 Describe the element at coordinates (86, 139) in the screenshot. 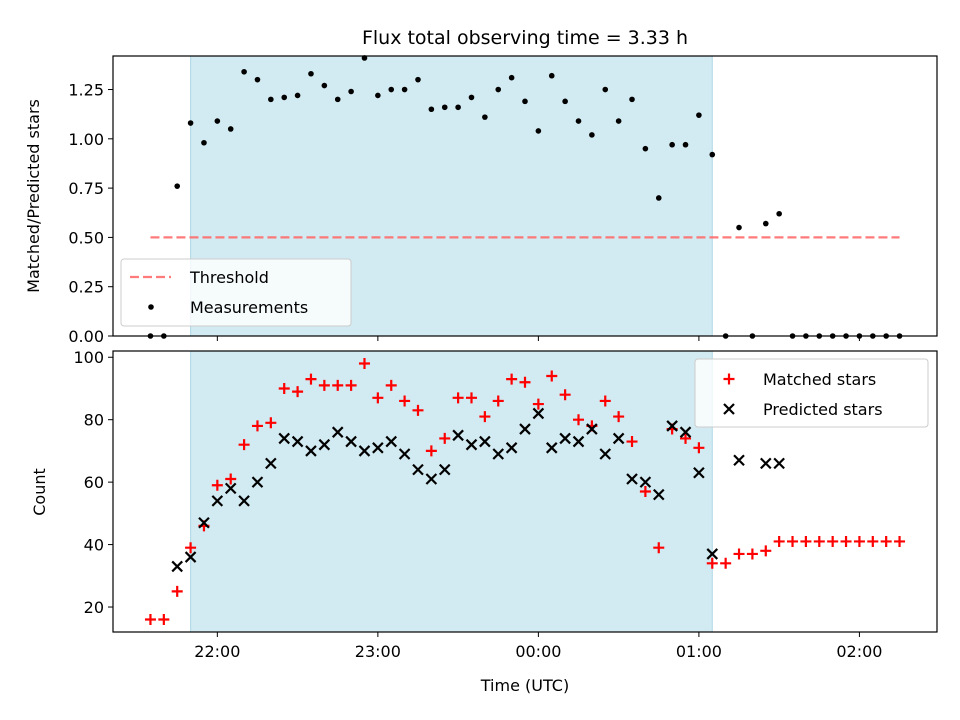

I see `top-y-tick-label: 1.00` at that location.